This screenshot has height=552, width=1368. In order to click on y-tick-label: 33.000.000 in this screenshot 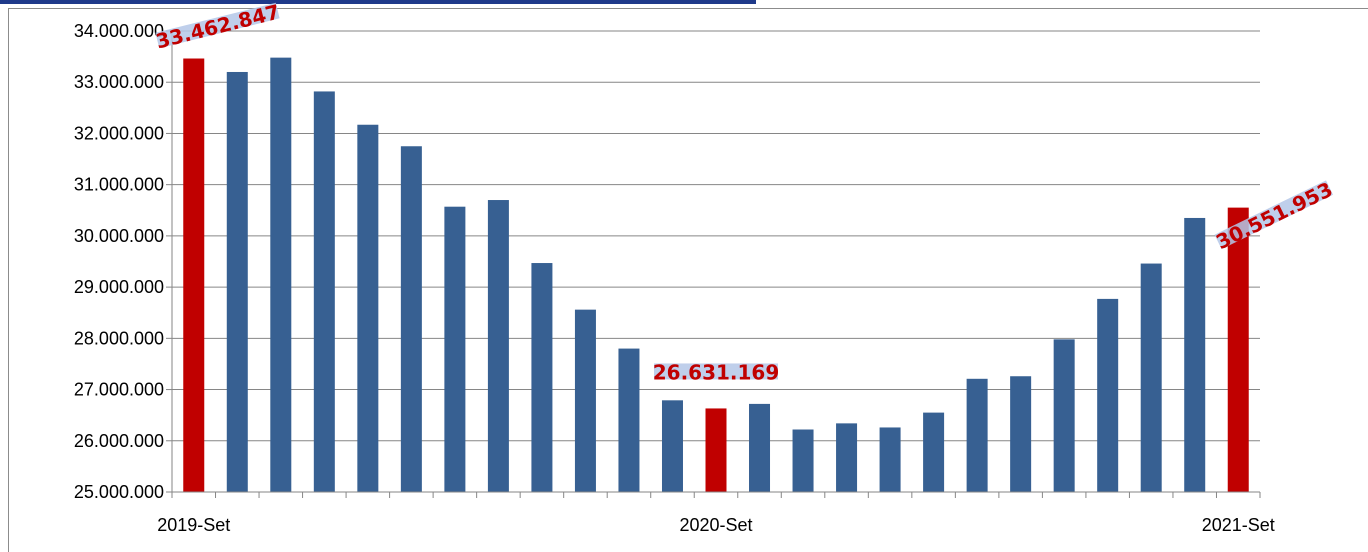, I will do `click(119, 82)`.